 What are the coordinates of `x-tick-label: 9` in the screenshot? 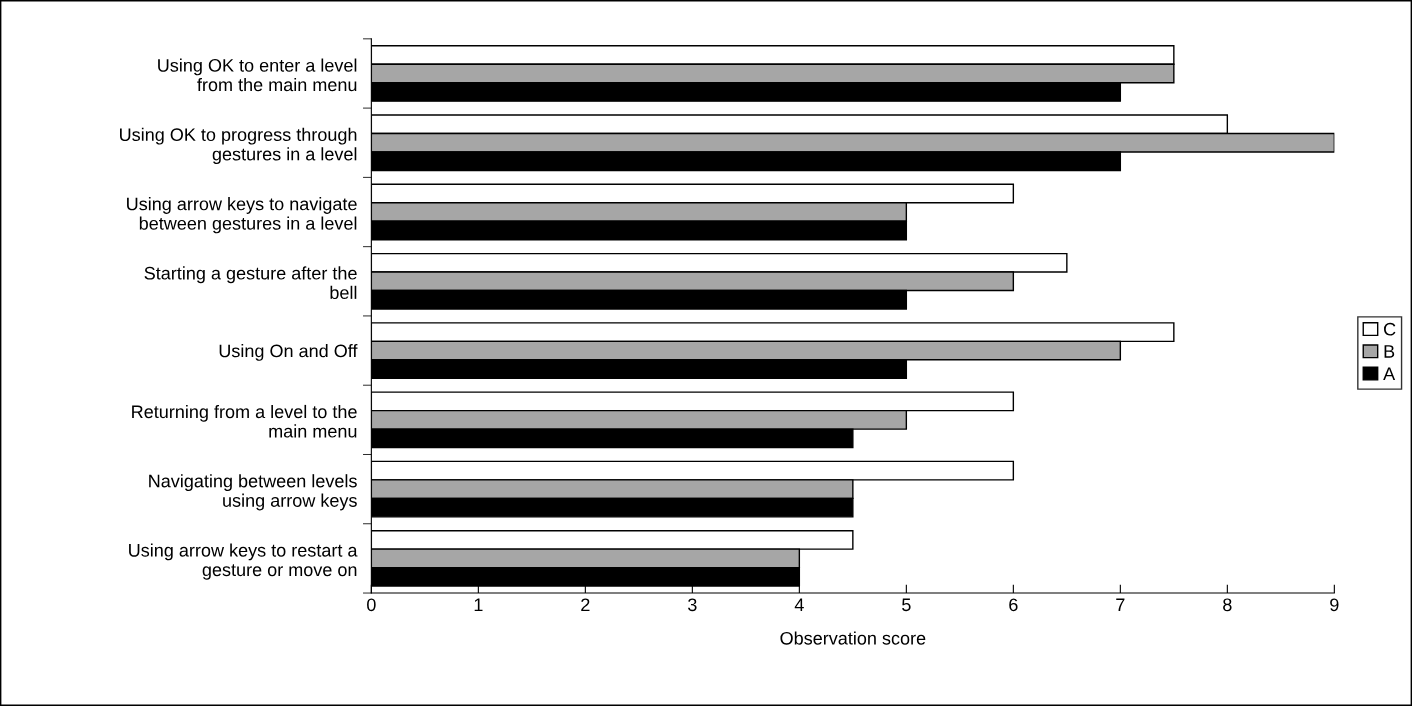 It's located at (1334, 605).